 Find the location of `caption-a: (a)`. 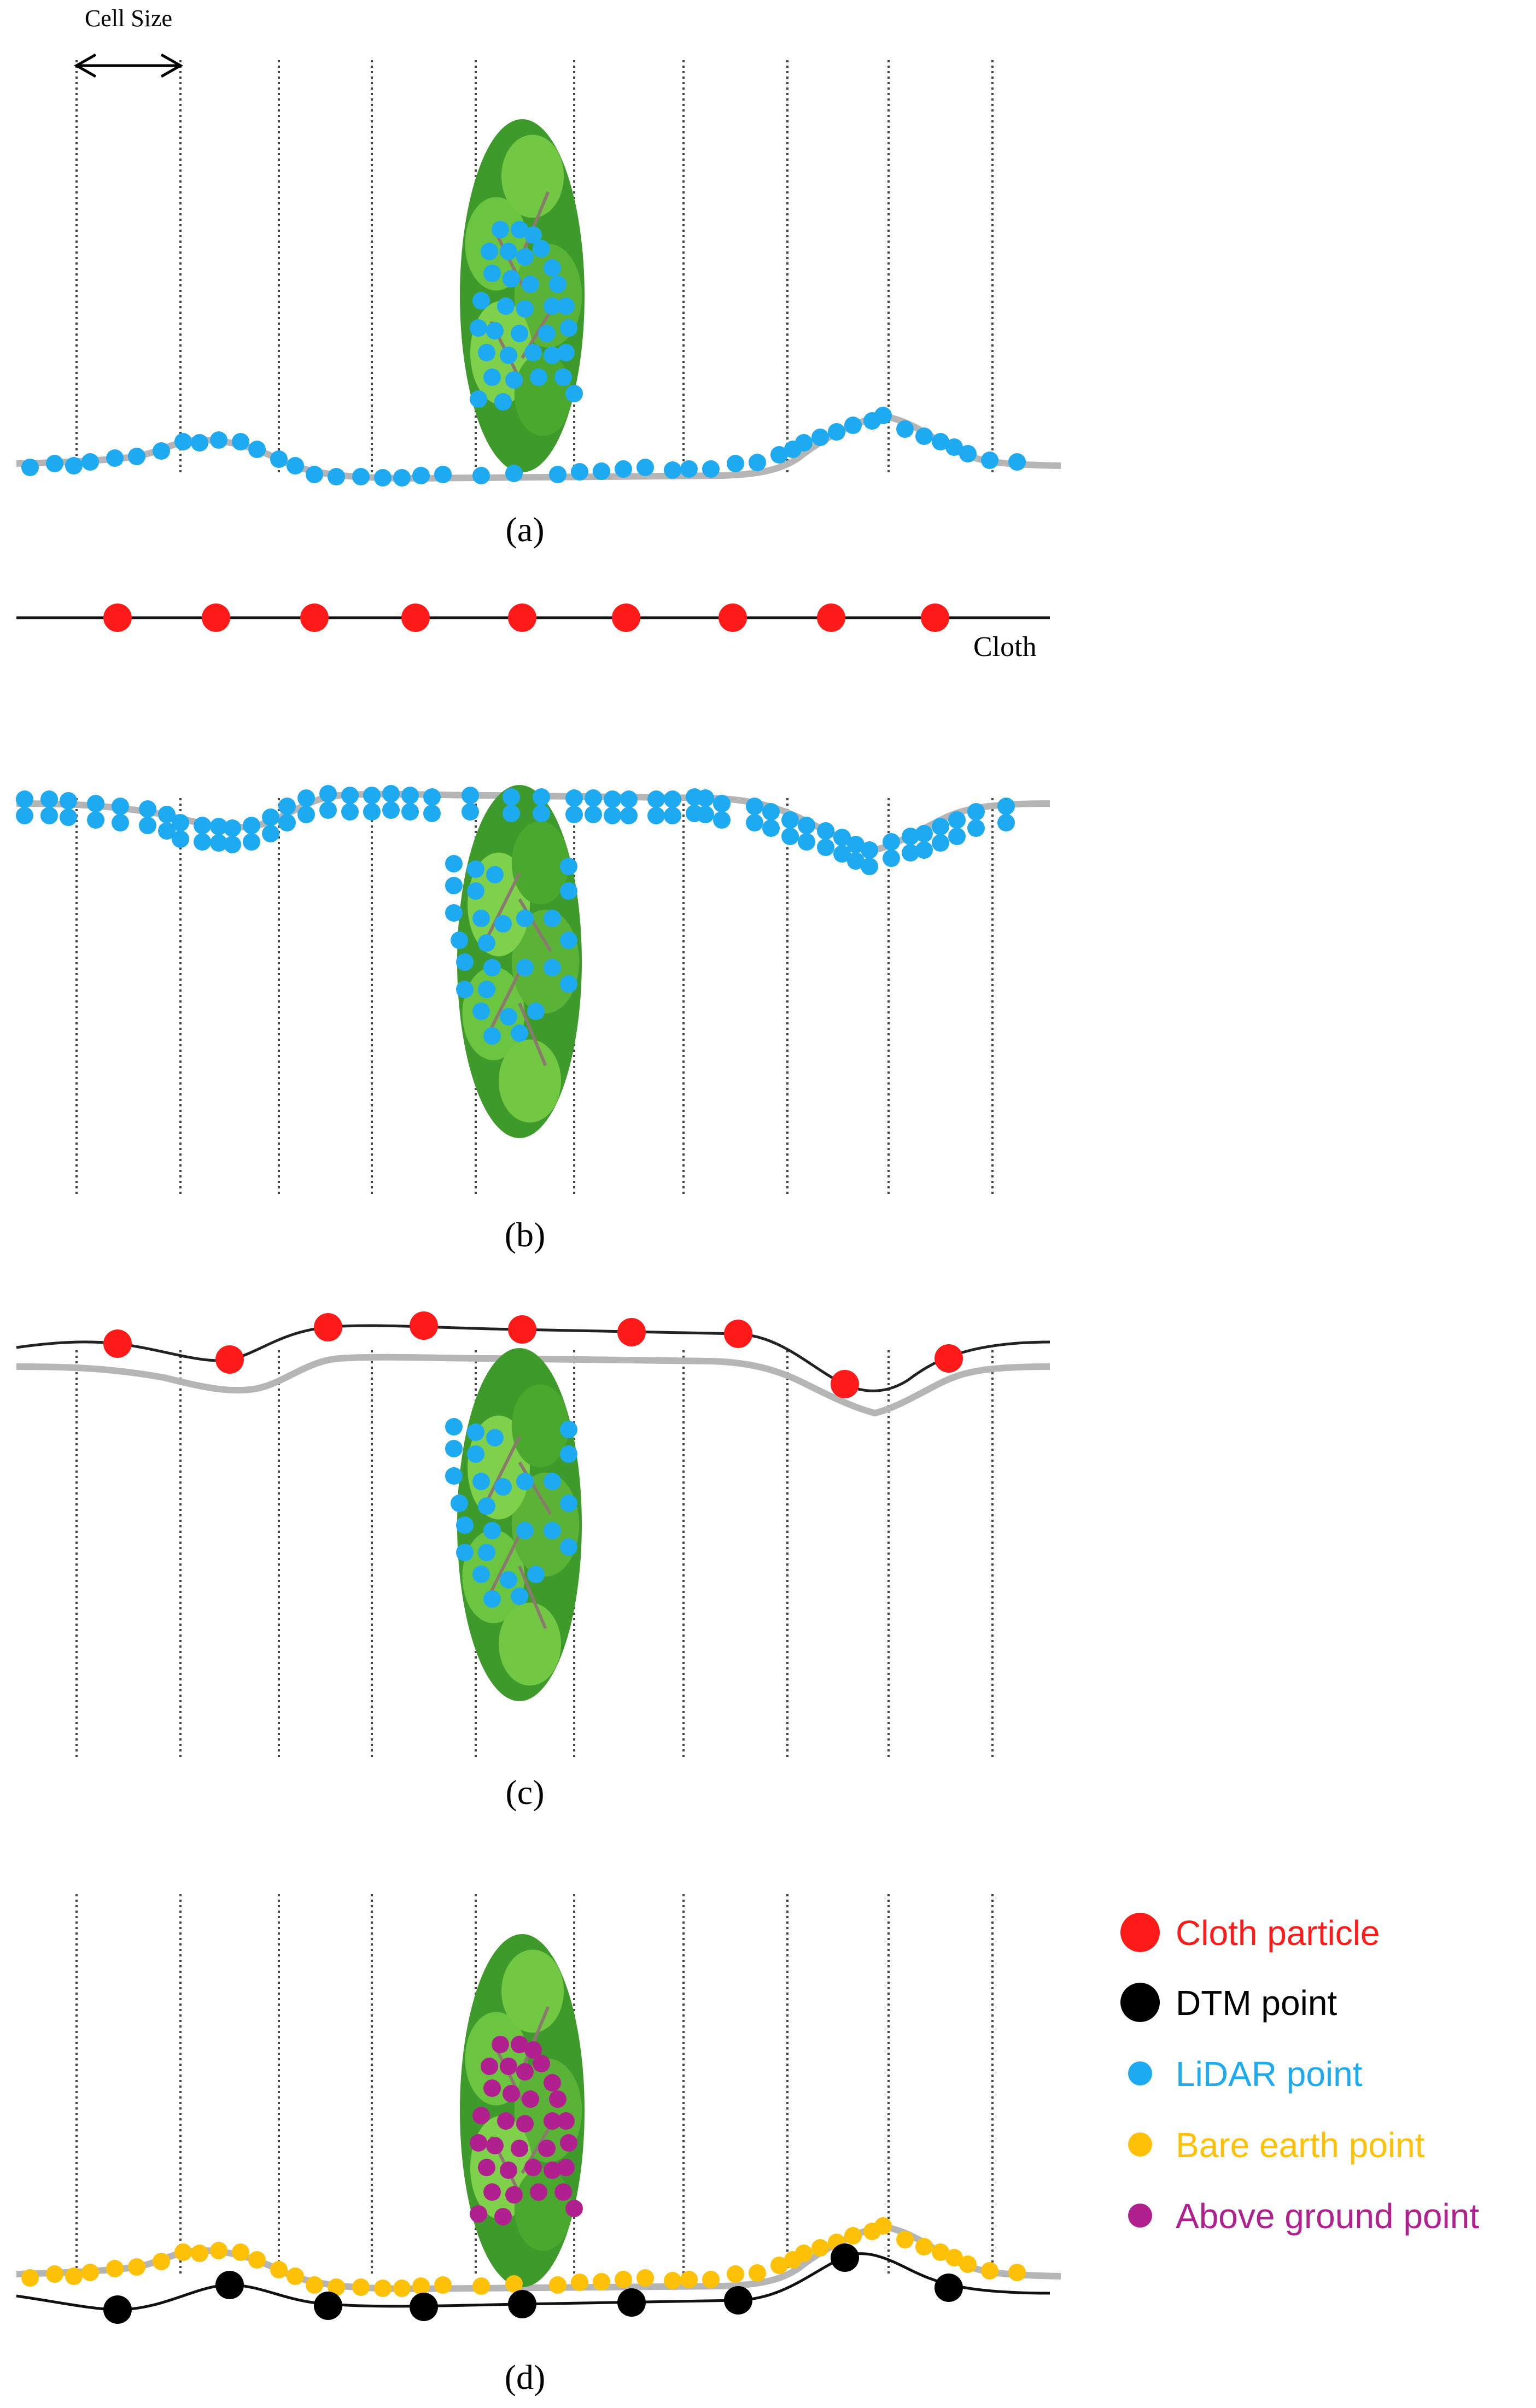

caption-a: (a) is located at coordinates (525, 529).